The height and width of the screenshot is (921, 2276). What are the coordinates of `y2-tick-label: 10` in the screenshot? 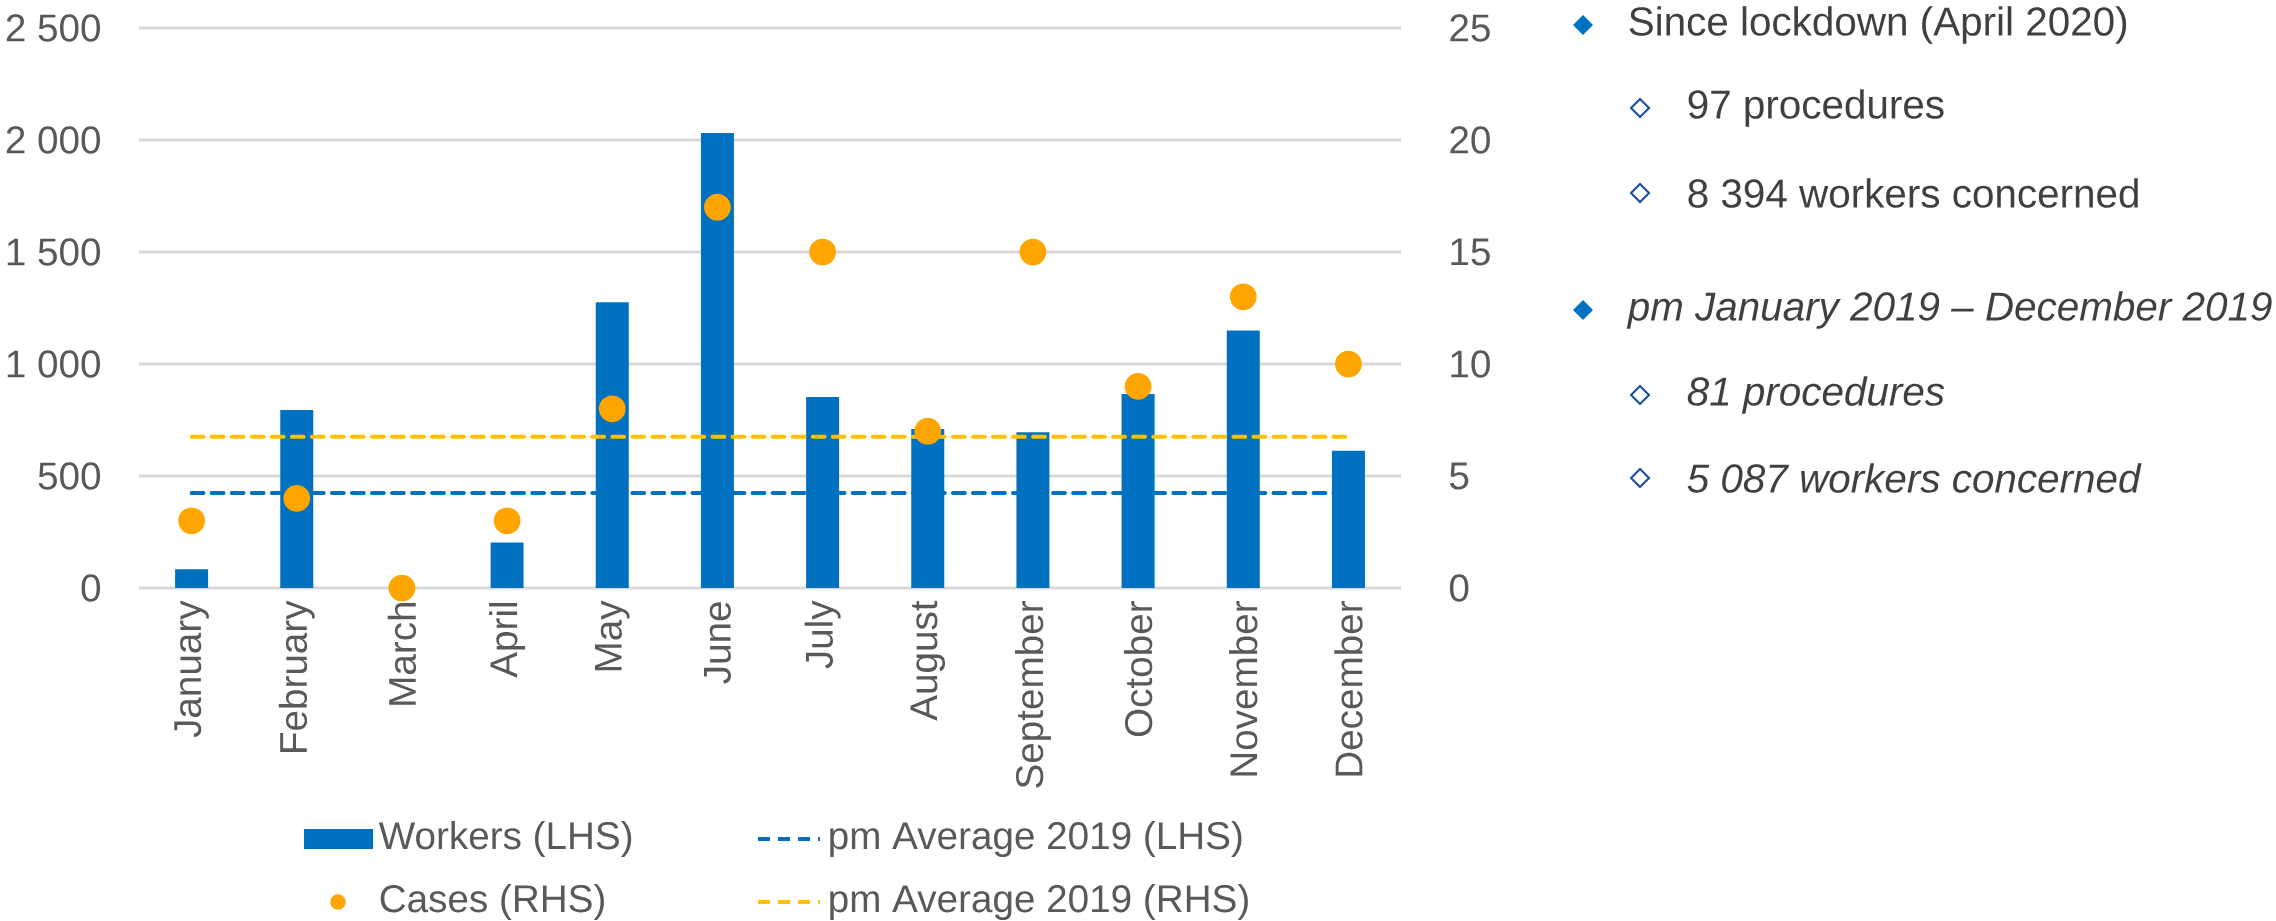 It's located at (1470, 364).